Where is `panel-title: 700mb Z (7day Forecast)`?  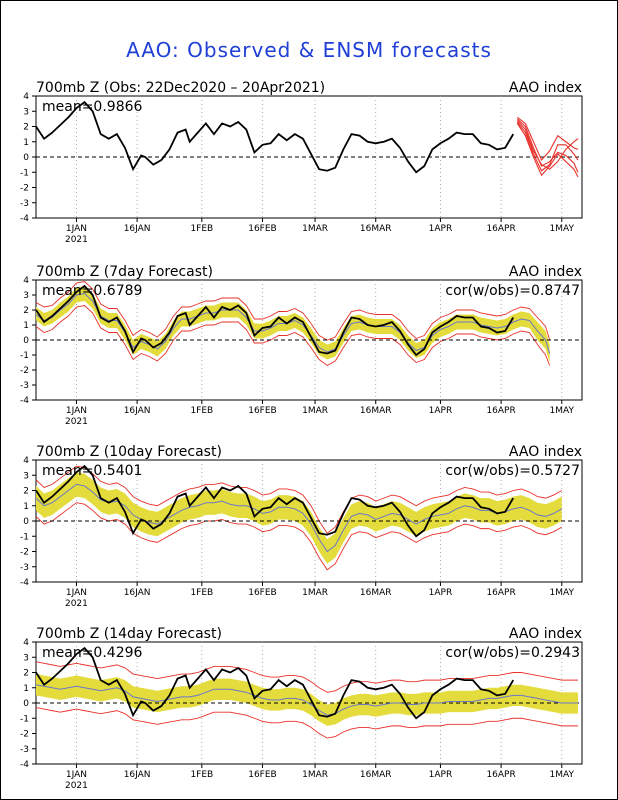 panel-title: 700mb Z (7day Forecast) is located at coordinates (124, 272).